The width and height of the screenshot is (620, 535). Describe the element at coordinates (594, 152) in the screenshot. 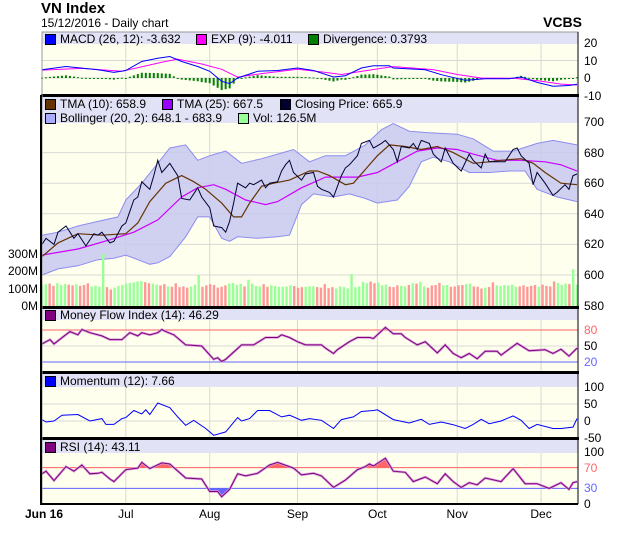

I see `price-tick-label: 680` at that location.